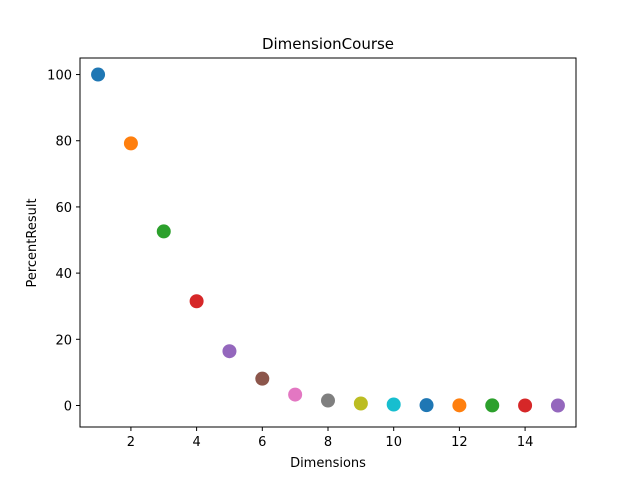 Image resolution: width=640 pixels, height=480 pixels. Describe the element at coordinates (63, 241) in the screenshot. I see `y-axis: 0 20 40 60 80 100` at that location.